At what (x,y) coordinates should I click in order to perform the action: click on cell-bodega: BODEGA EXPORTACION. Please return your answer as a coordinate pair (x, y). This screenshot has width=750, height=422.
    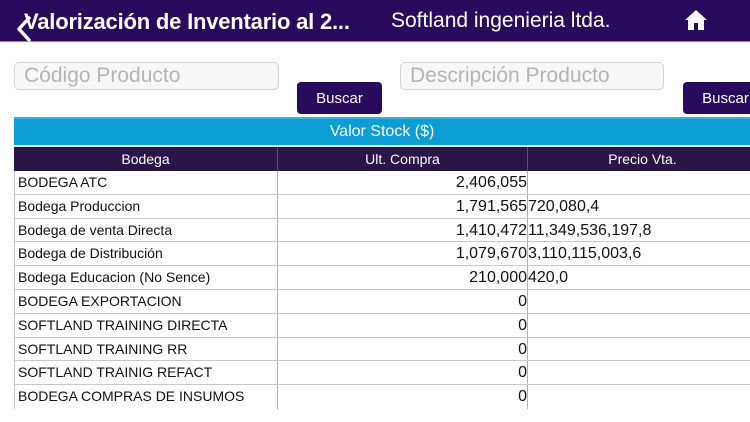
    Looking at the image, I should click on (146, 301).